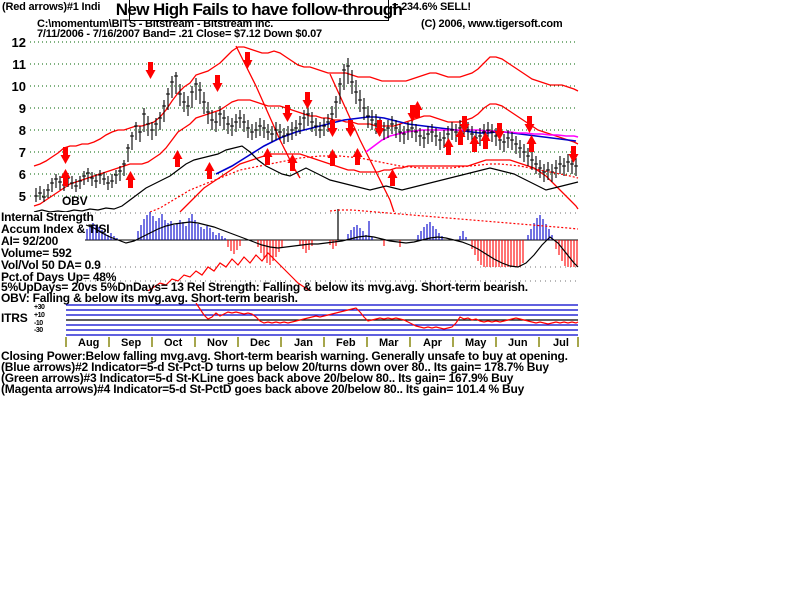  What do you see at coordinates (346, 343) in the screenshot?
I see `month-label-feb: Feb` at bounding box center [346, 343].